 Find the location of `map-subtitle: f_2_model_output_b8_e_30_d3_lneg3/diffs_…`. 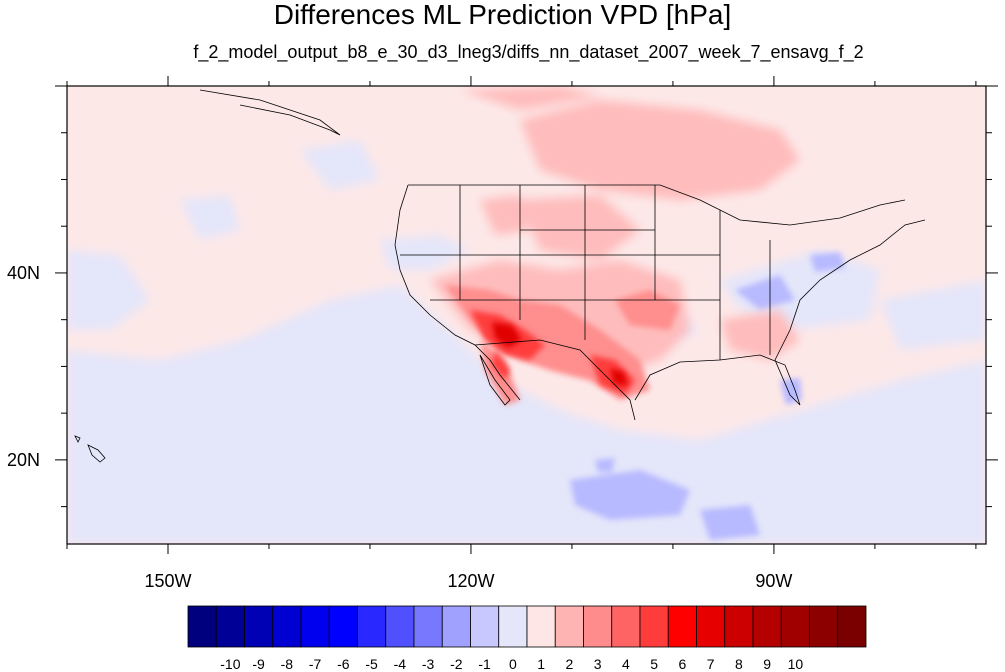

map-subtitle: f_2_model_output_b8_e_30_d3_lneg3/diffs_… is located at coordinates (528, 52).